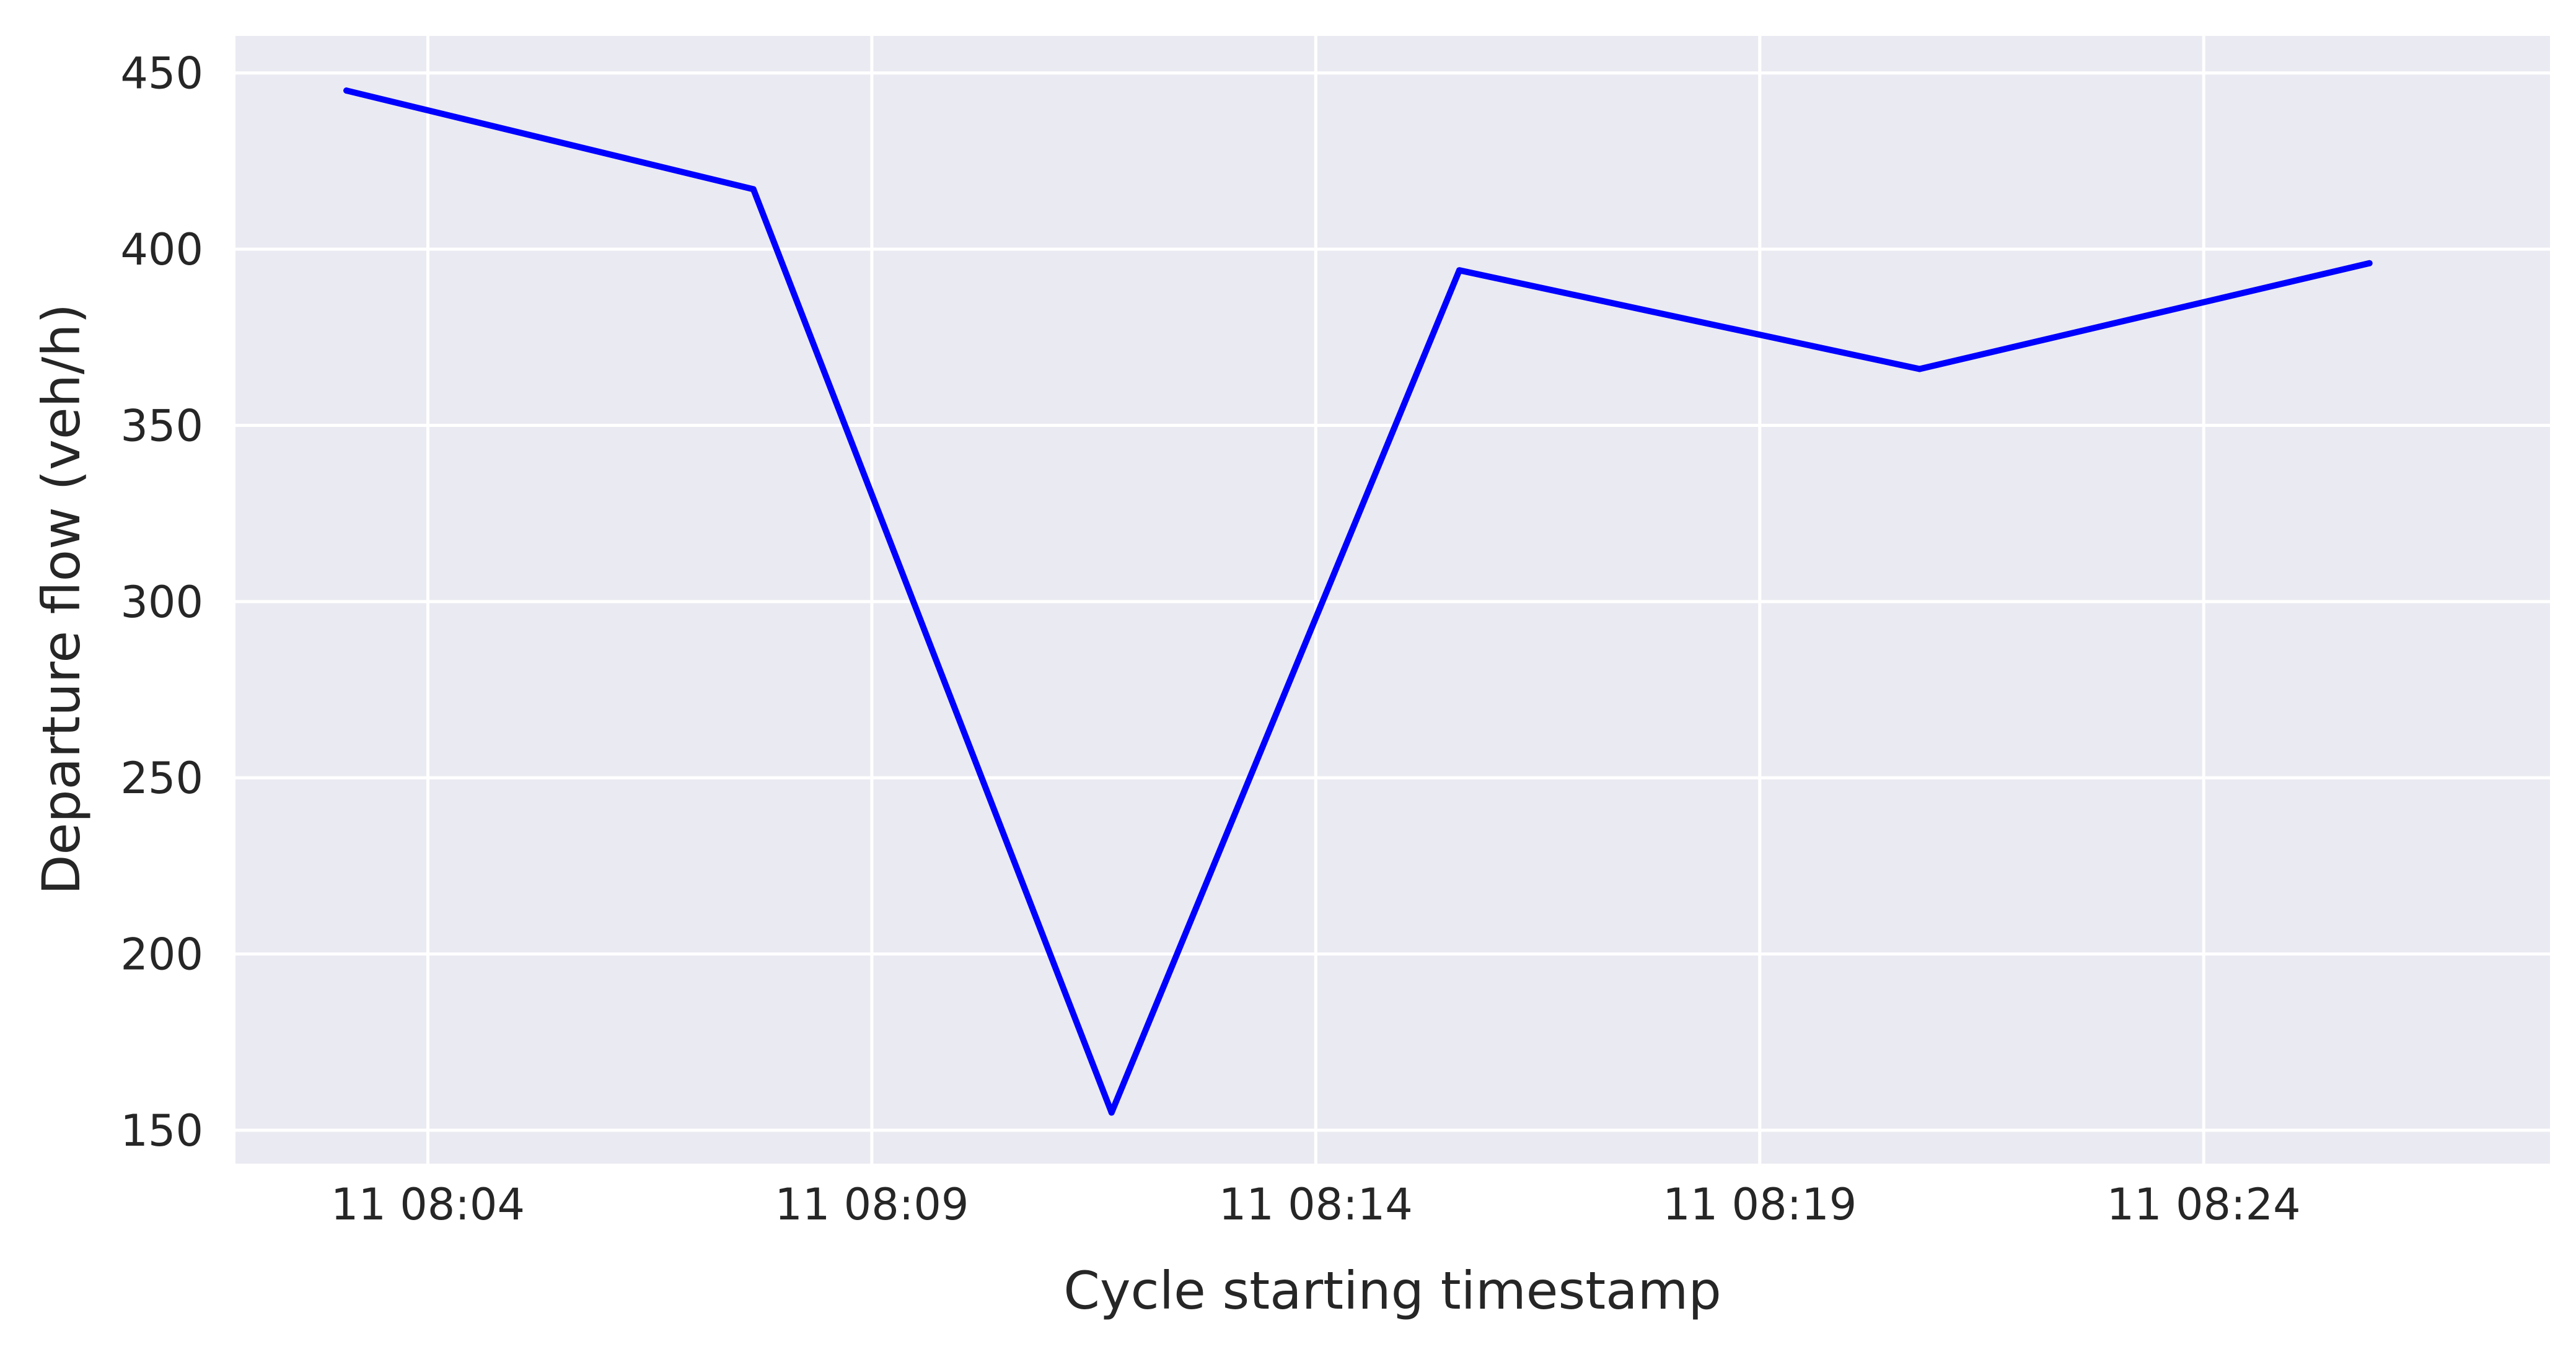 The width and height of the screenshot is (2576, 1357). I want to click on y-tick-label: 150, so click(162, 1130).